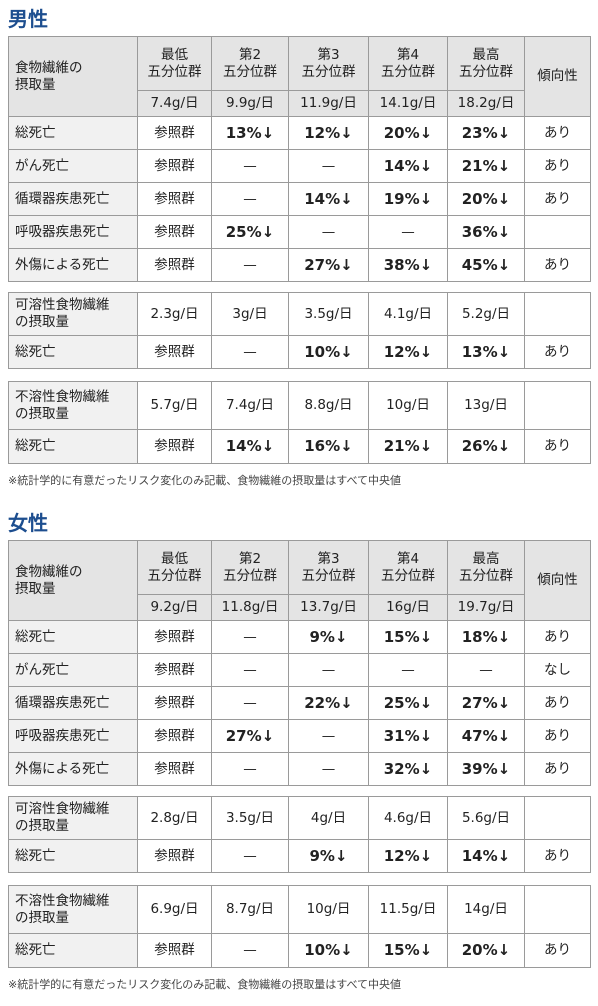  Describe the element at coordinates (408, 405) in the screenshot. I see `intake: 10g/日` at that location.